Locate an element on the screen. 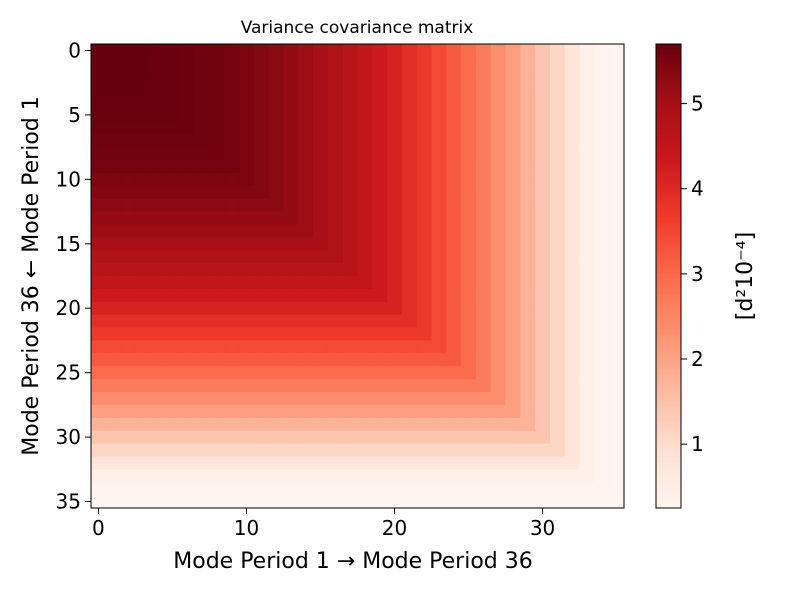 The height and width of the screenshot is (592, 789). colorbar-axis: 1 2 3 4 5 is located at coordinates (692, 274).